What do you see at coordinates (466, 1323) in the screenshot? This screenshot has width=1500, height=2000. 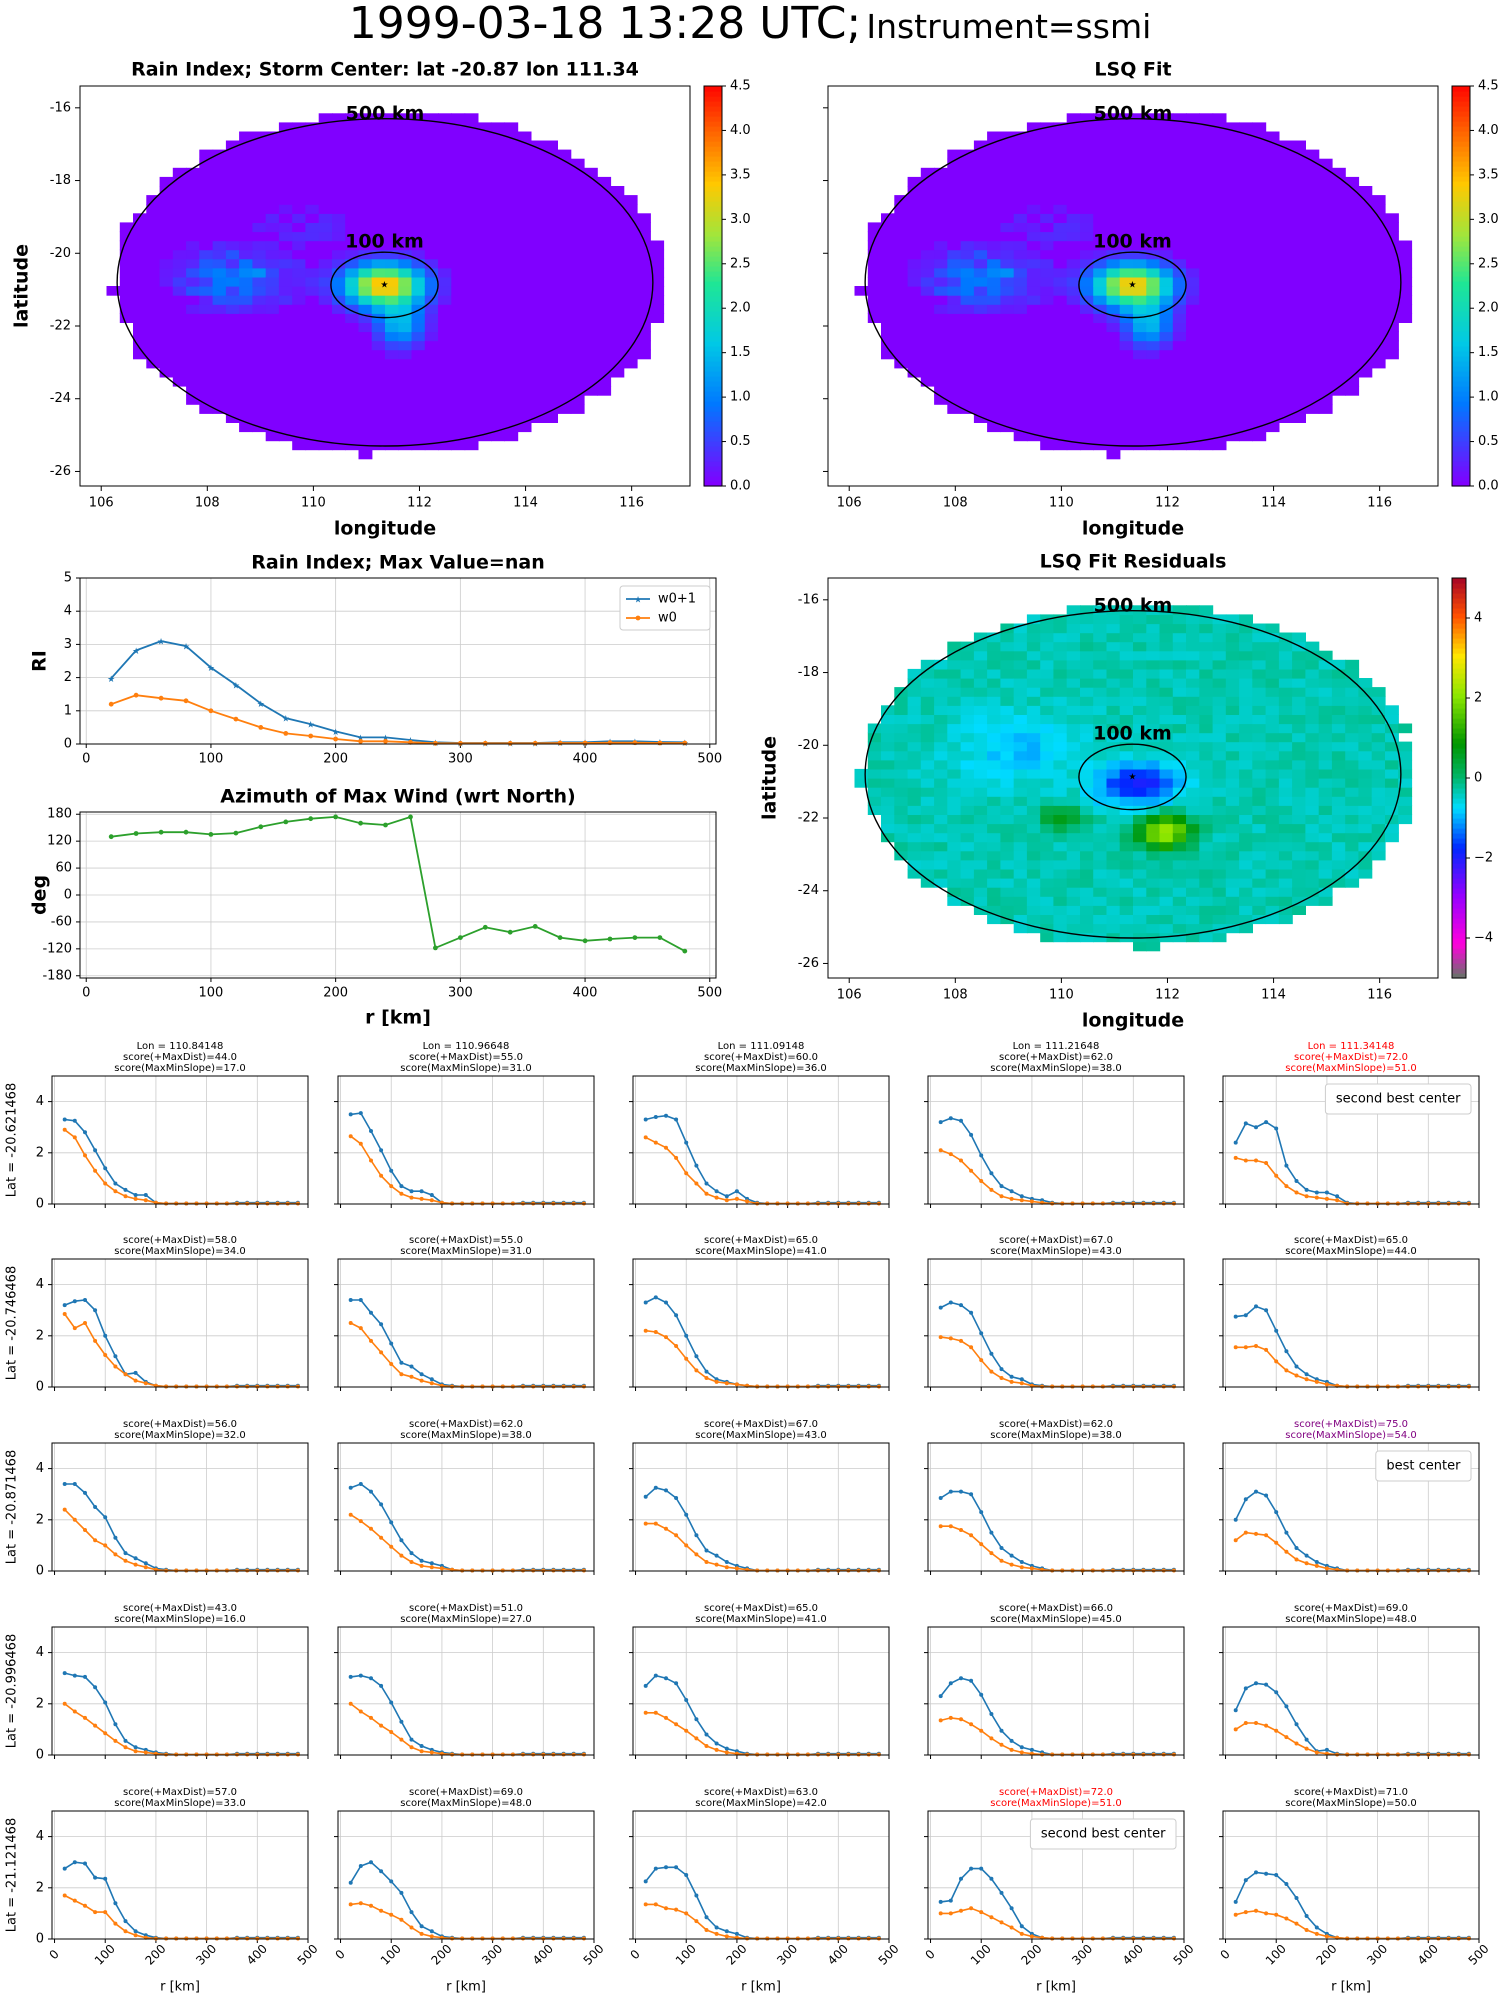 I see `plot-area` at bounding box center [466, 1323].